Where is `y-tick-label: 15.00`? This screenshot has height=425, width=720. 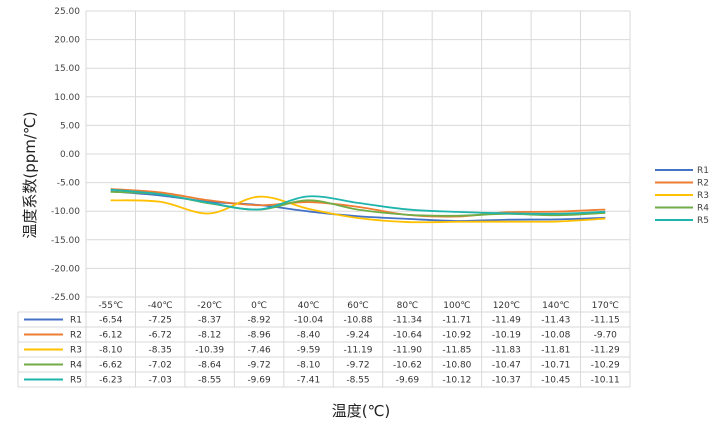 y-tick-label: 15.00 is located at coordinates (67, 69).